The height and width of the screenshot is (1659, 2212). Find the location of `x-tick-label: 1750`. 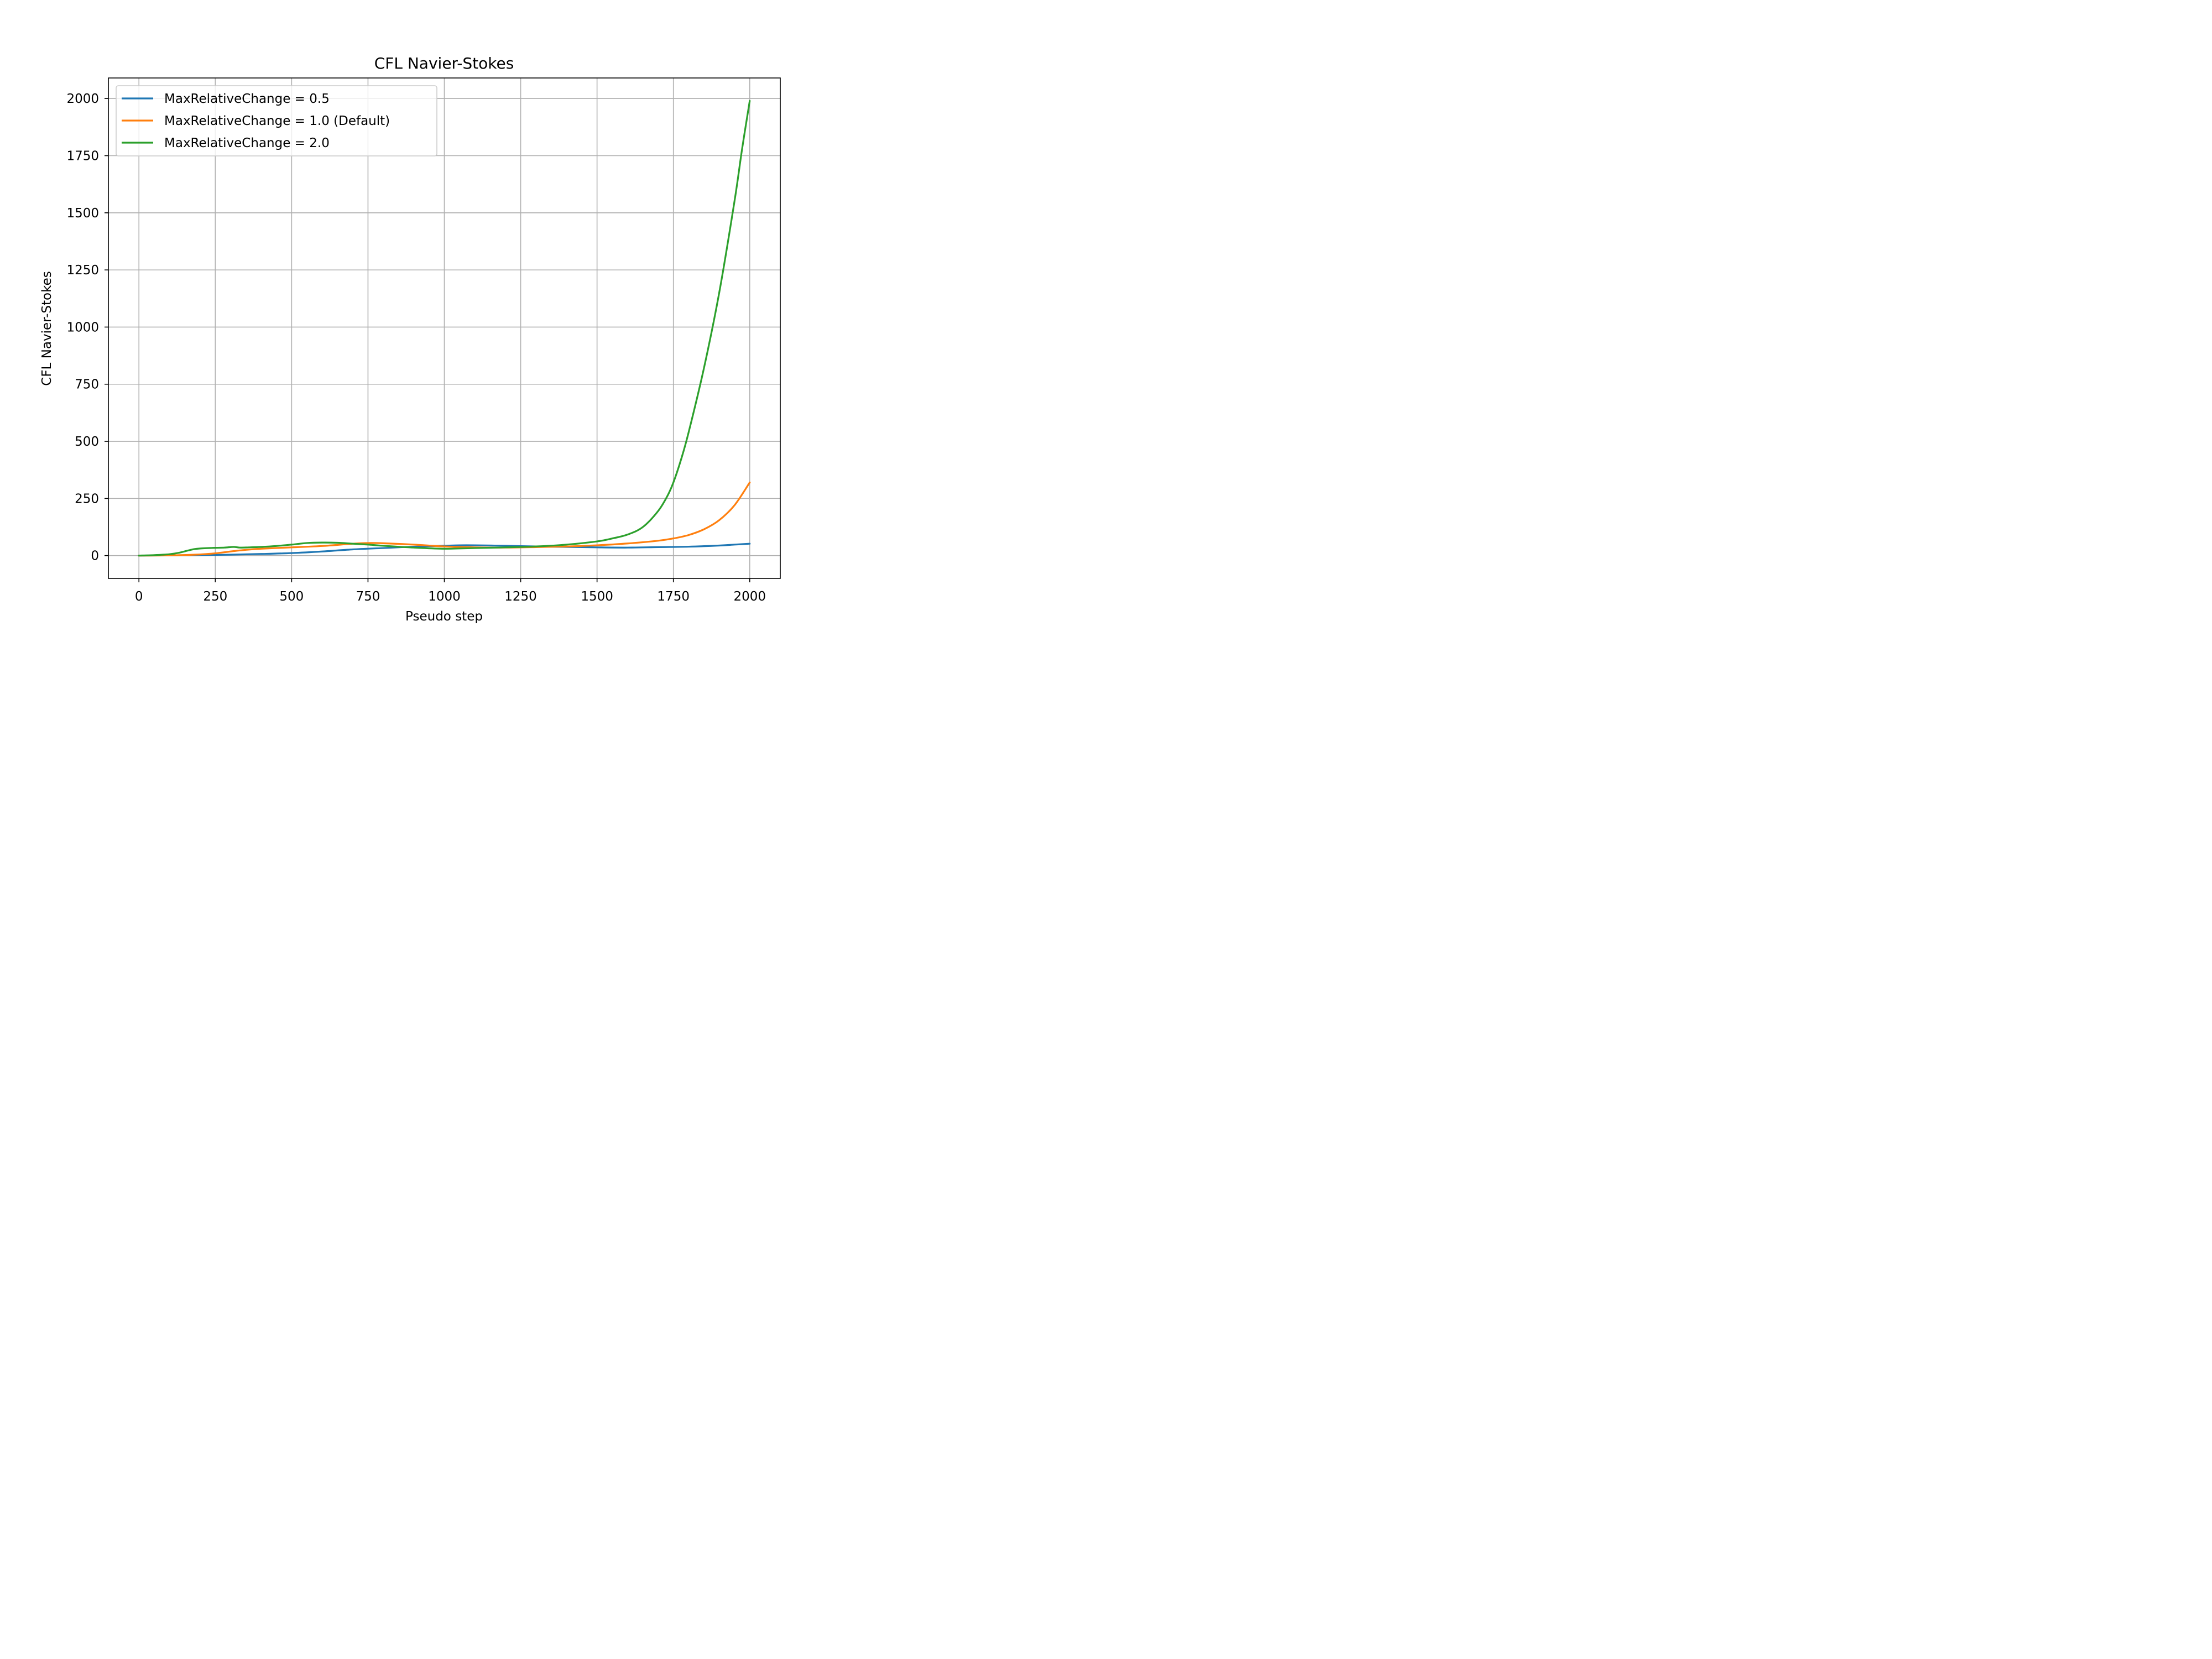

x-tick-label: 1750 is located at coordinates (673, 596).